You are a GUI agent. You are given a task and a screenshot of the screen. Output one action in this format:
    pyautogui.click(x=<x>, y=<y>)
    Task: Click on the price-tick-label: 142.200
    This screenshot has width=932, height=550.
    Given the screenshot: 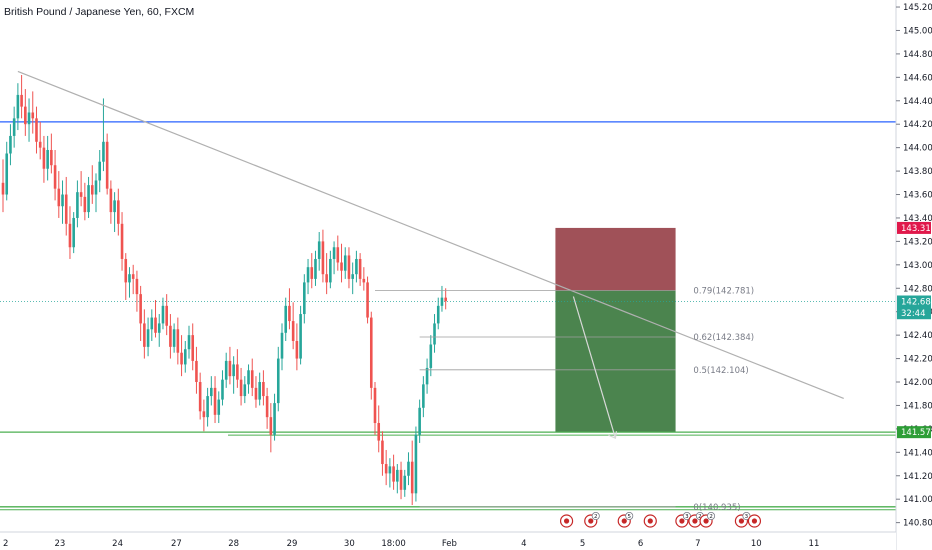 What is the action you would take?
    pyautogui.click(x=917, y=360)
    